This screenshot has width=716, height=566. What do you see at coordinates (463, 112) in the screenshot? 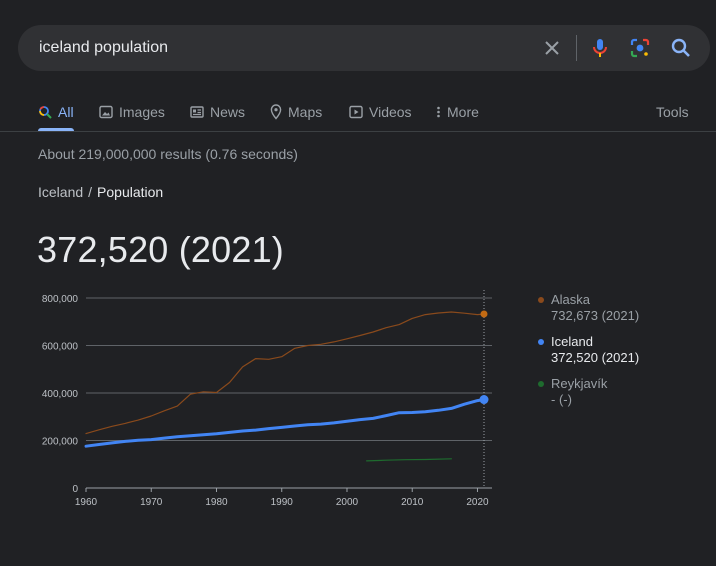
I see `tab-more-label: More` at bounding box center [463, 112].